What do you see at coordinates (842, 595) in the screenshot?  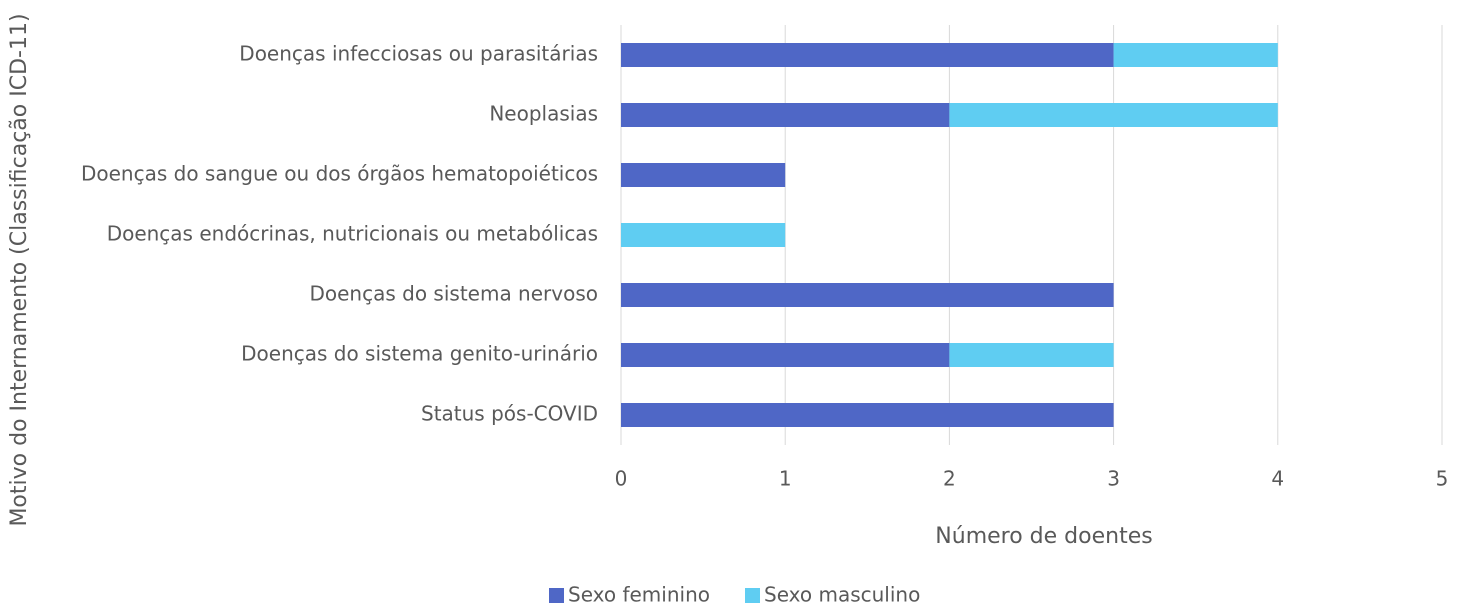 I see `legend-label: Sexo masculino` at bounding box center [842, 595].